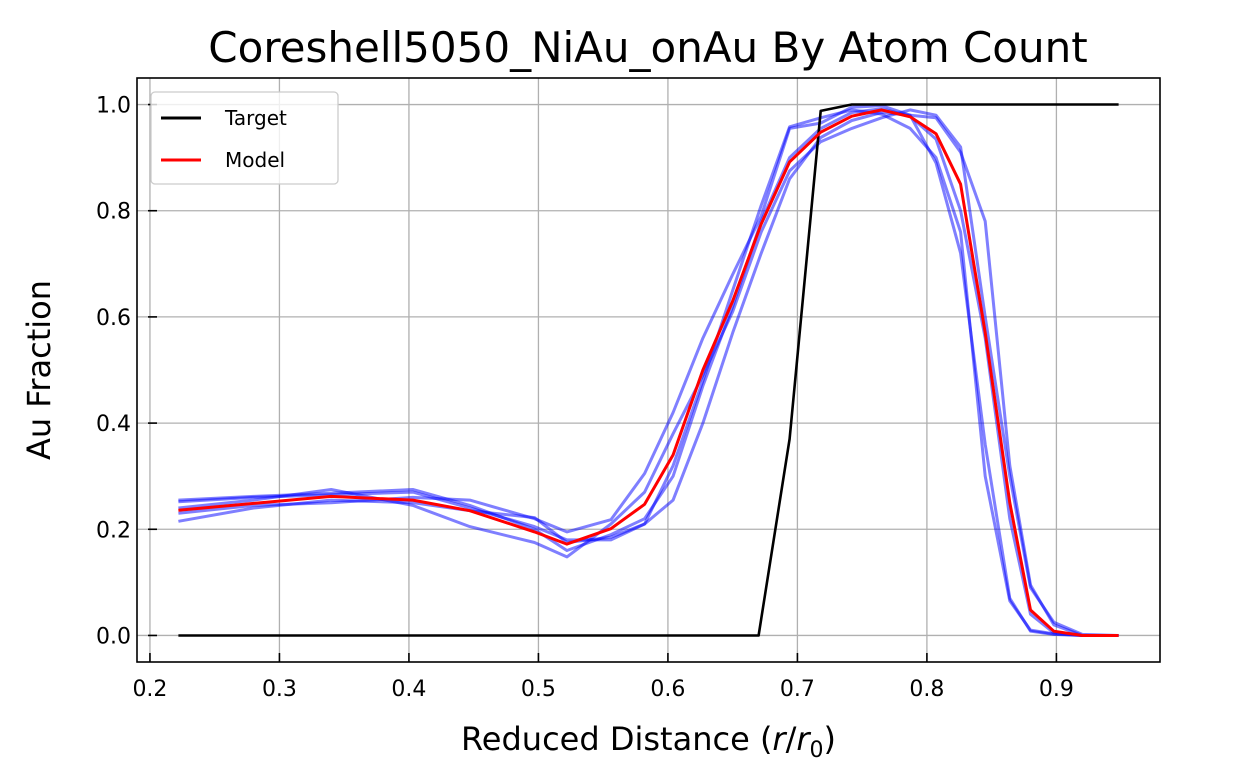 Image resolution: width=1250 pixels, height=780 pixels. What do you see at coordinates (538, 689) in the screenshot?
I see `x-tick-label: 0.5` at bounding box center [538, 689].